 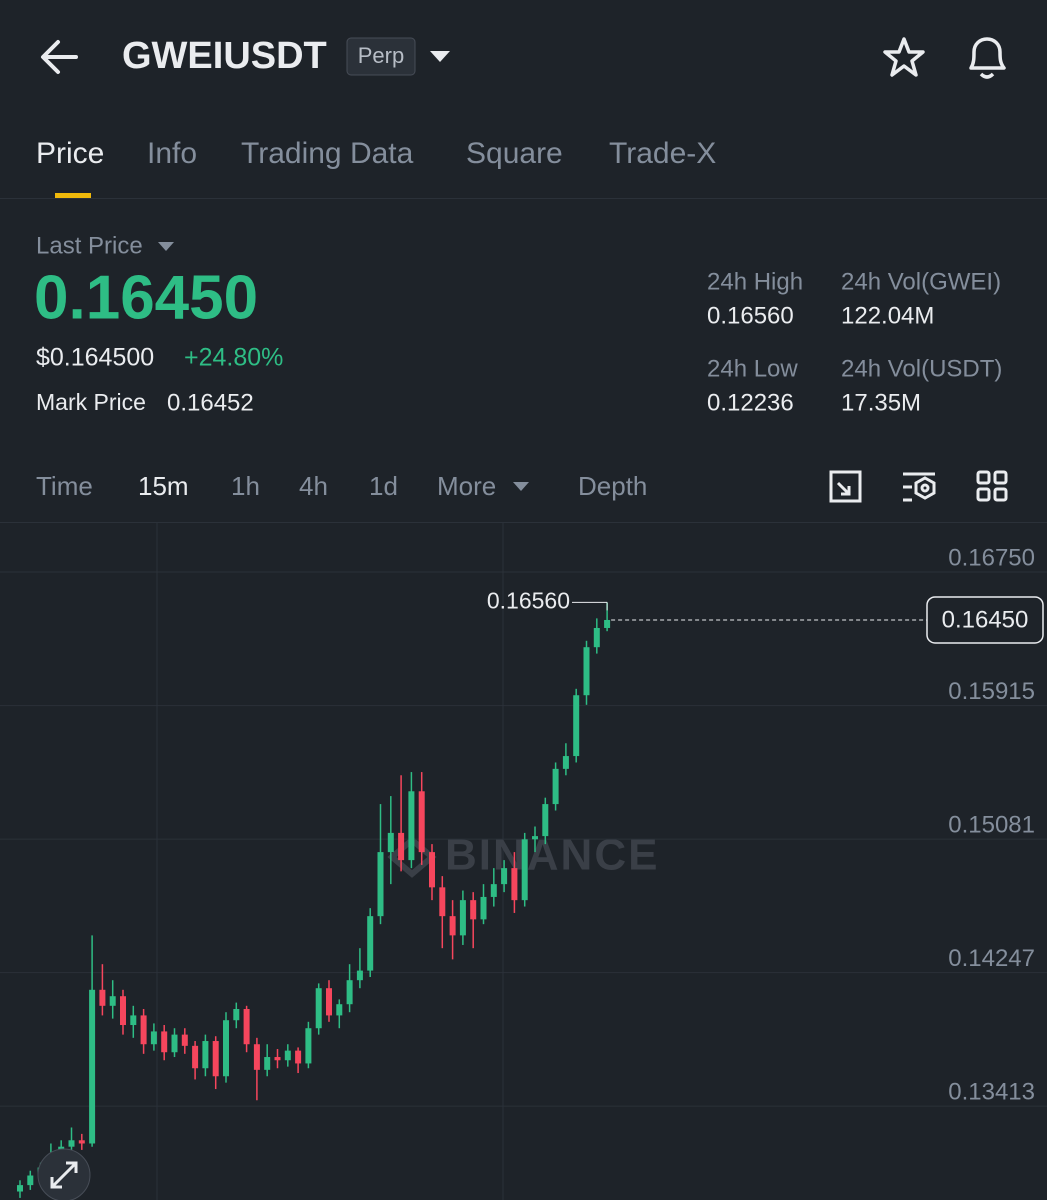 What do you see at coordinates (210, 402) in the screenshot?
I see `mark-price: 0.16452` at bounding box center [210, 402].